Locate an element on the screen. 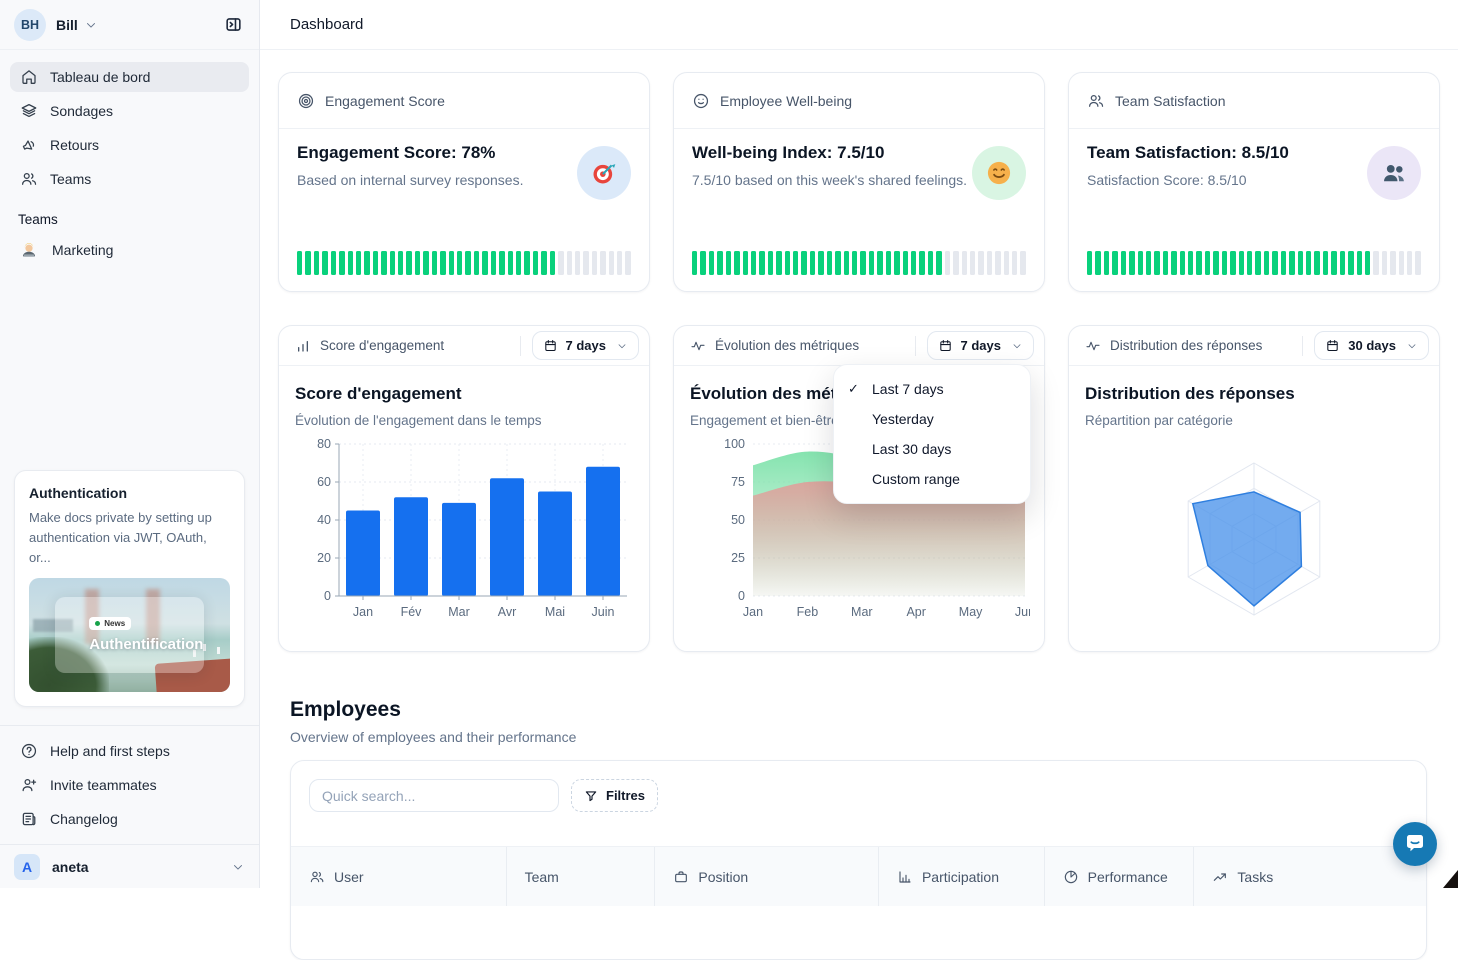 This screenshot has height=960, width=1458. chart-subtitle: Engagement et bien-être is located at coordinates (764, 420).